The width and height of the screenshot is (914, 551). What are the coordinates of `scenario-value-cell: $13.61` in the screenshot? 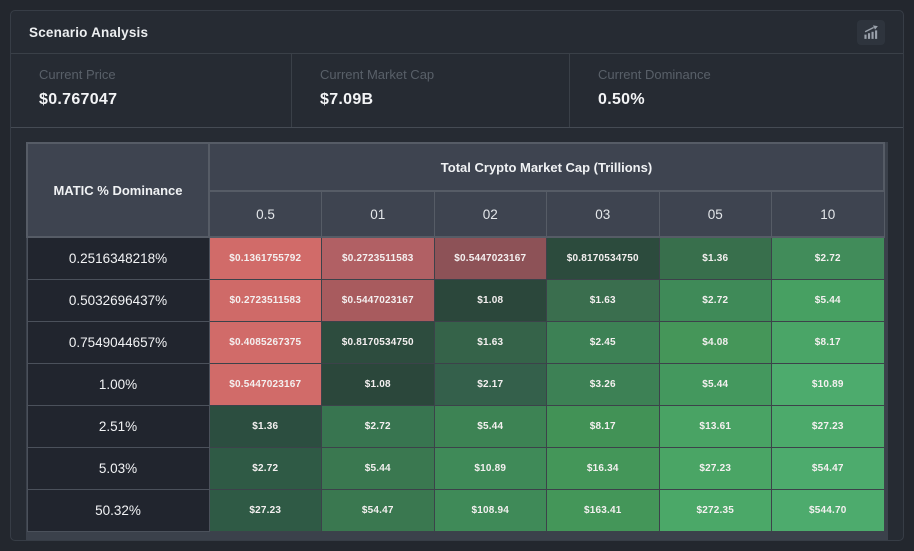 It's located at (715, 426).